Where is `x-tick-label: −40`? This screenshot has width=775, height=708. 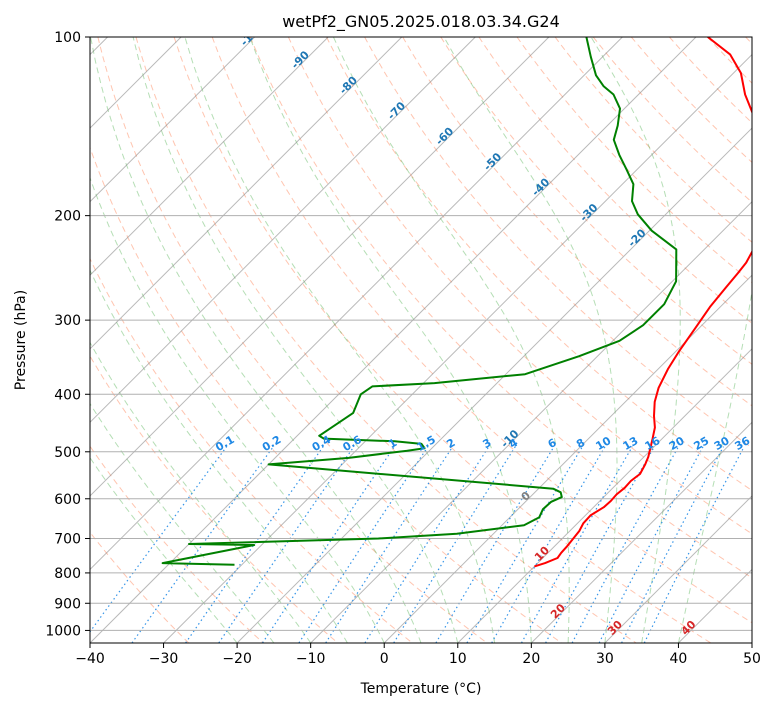
x-tick-label: −40 is located at coordinates (90, 659).